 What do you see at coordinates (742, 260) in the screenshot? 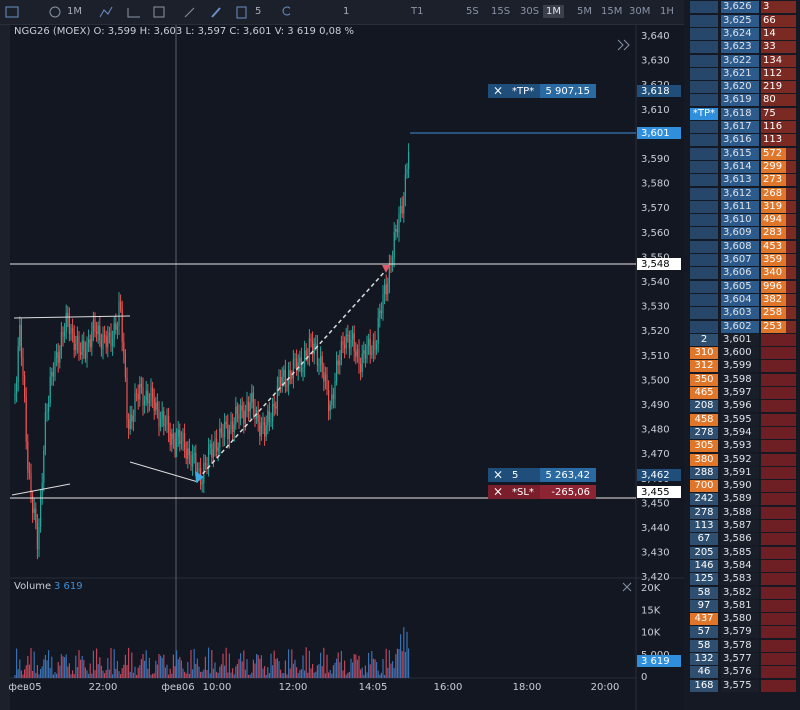
I see `book-row: 3,607 359` at bounding box center [742, 260].